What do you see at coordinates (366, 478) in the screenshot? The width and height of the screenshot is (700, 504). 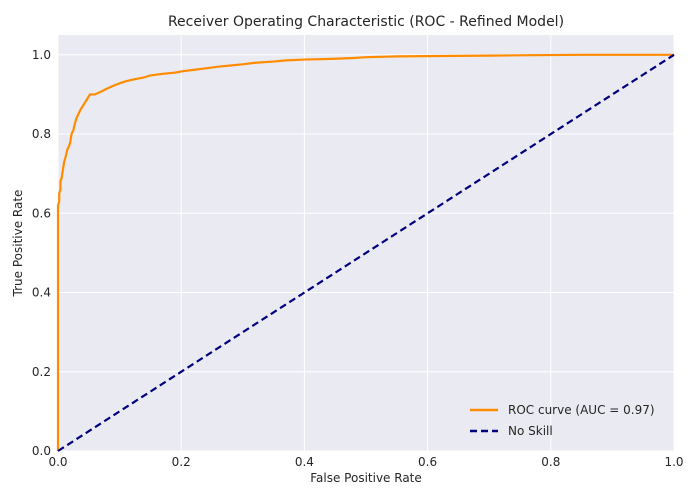 I see `x-axis-label: False Positive Rate` at bounding box center [366, 478].